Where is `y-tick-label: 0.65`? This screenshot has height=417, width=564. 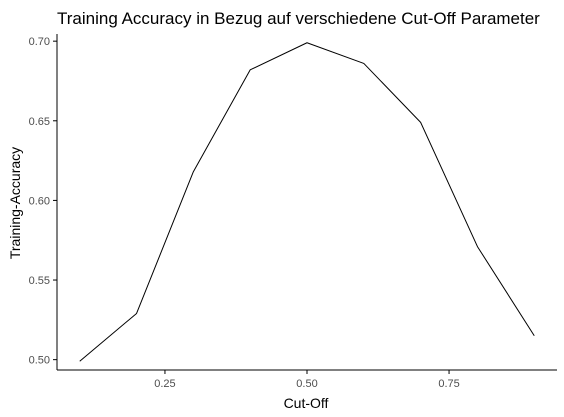
y-tick-label: 0.65 is located at coordinates (39, 122).